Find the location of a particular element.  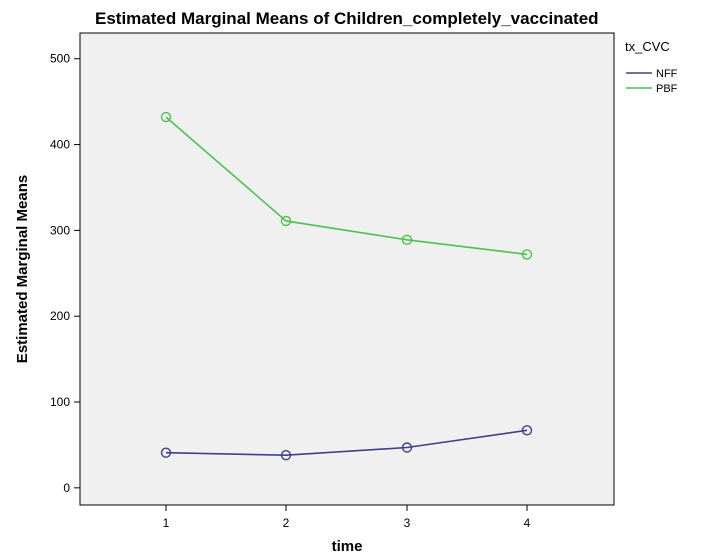

y-tick-label: 0 is located at coordinates (66, 488).